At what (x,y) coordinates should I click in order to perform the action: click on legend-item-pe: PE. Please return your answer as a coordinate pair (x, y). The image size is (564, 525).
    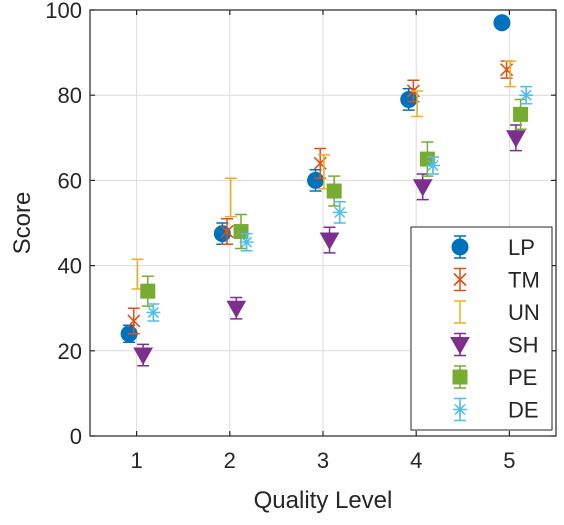
    Looking at the image, I should click on (494, 377).